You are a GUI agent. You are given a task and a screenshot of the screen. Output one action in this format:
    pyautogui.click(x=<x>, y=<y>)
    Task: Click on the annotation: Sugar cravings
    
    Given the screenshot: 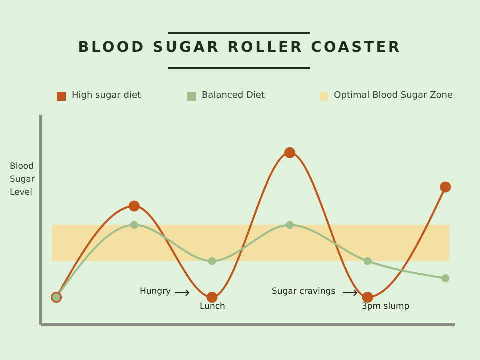 What is the action you would take?
    pyautogui.click(x=304, y=292)
    